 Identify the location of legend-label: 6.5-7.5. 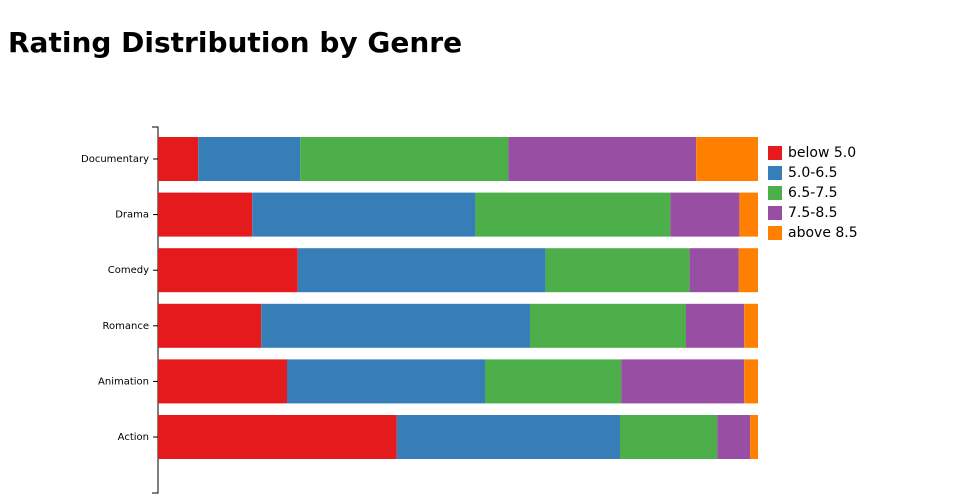
(813, 193).